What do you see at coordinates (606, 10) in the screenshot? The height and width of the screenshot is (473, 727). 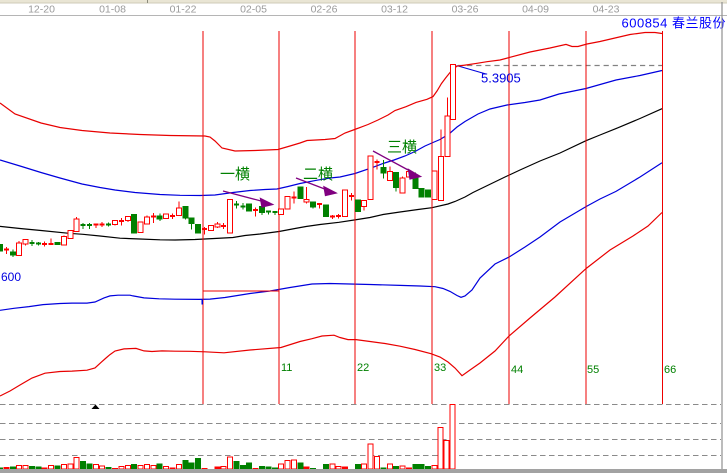 I see `svg-text: 04-23` at bounding box center [606, 10].